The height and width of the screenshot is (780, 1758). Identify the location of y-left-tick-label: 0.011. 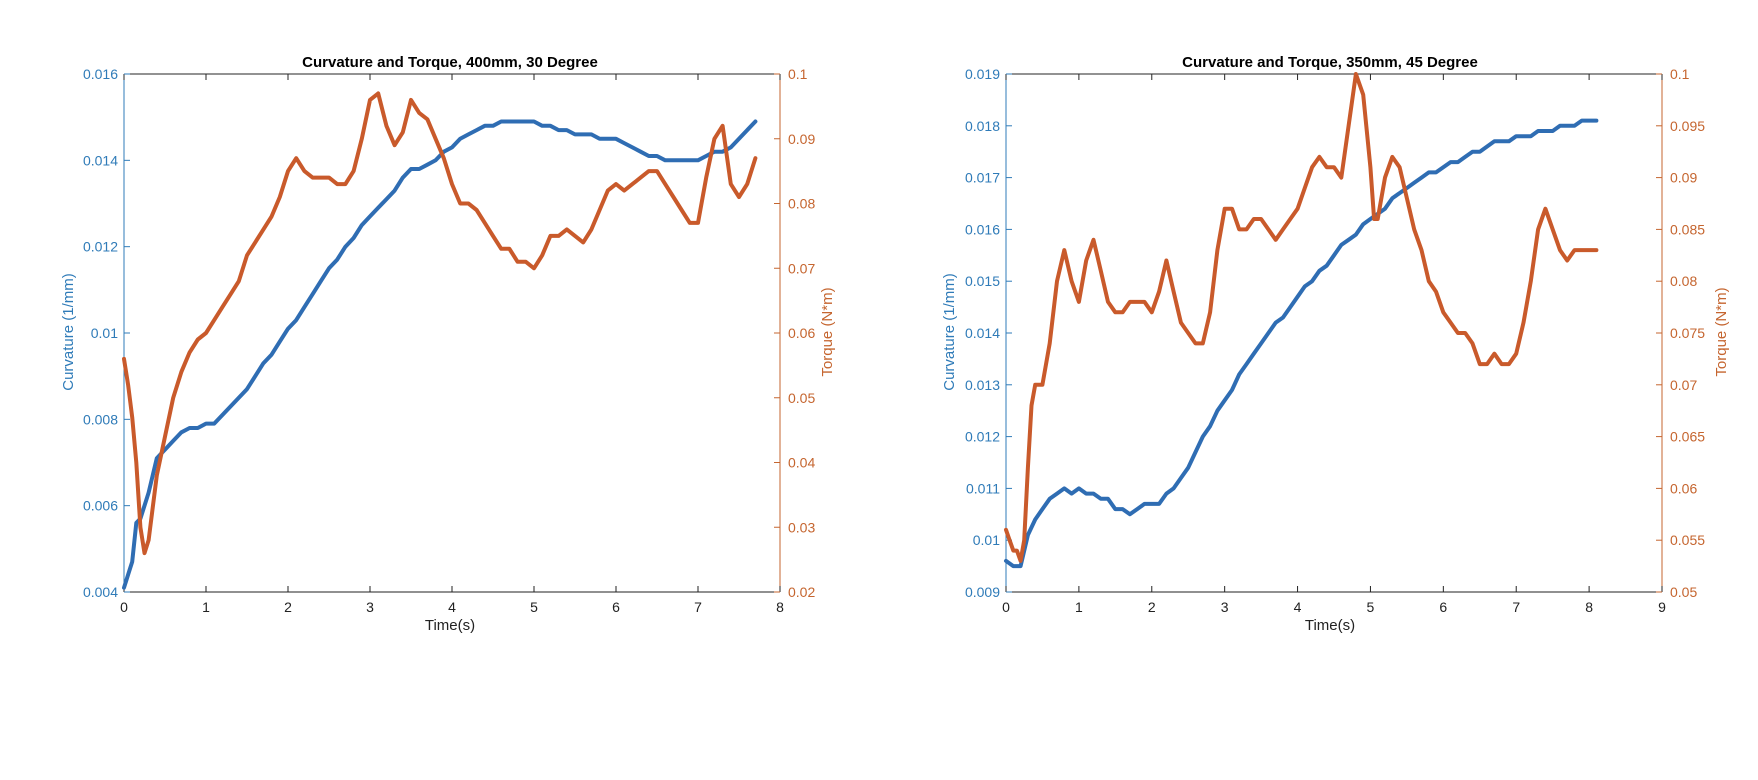
(983, 488).